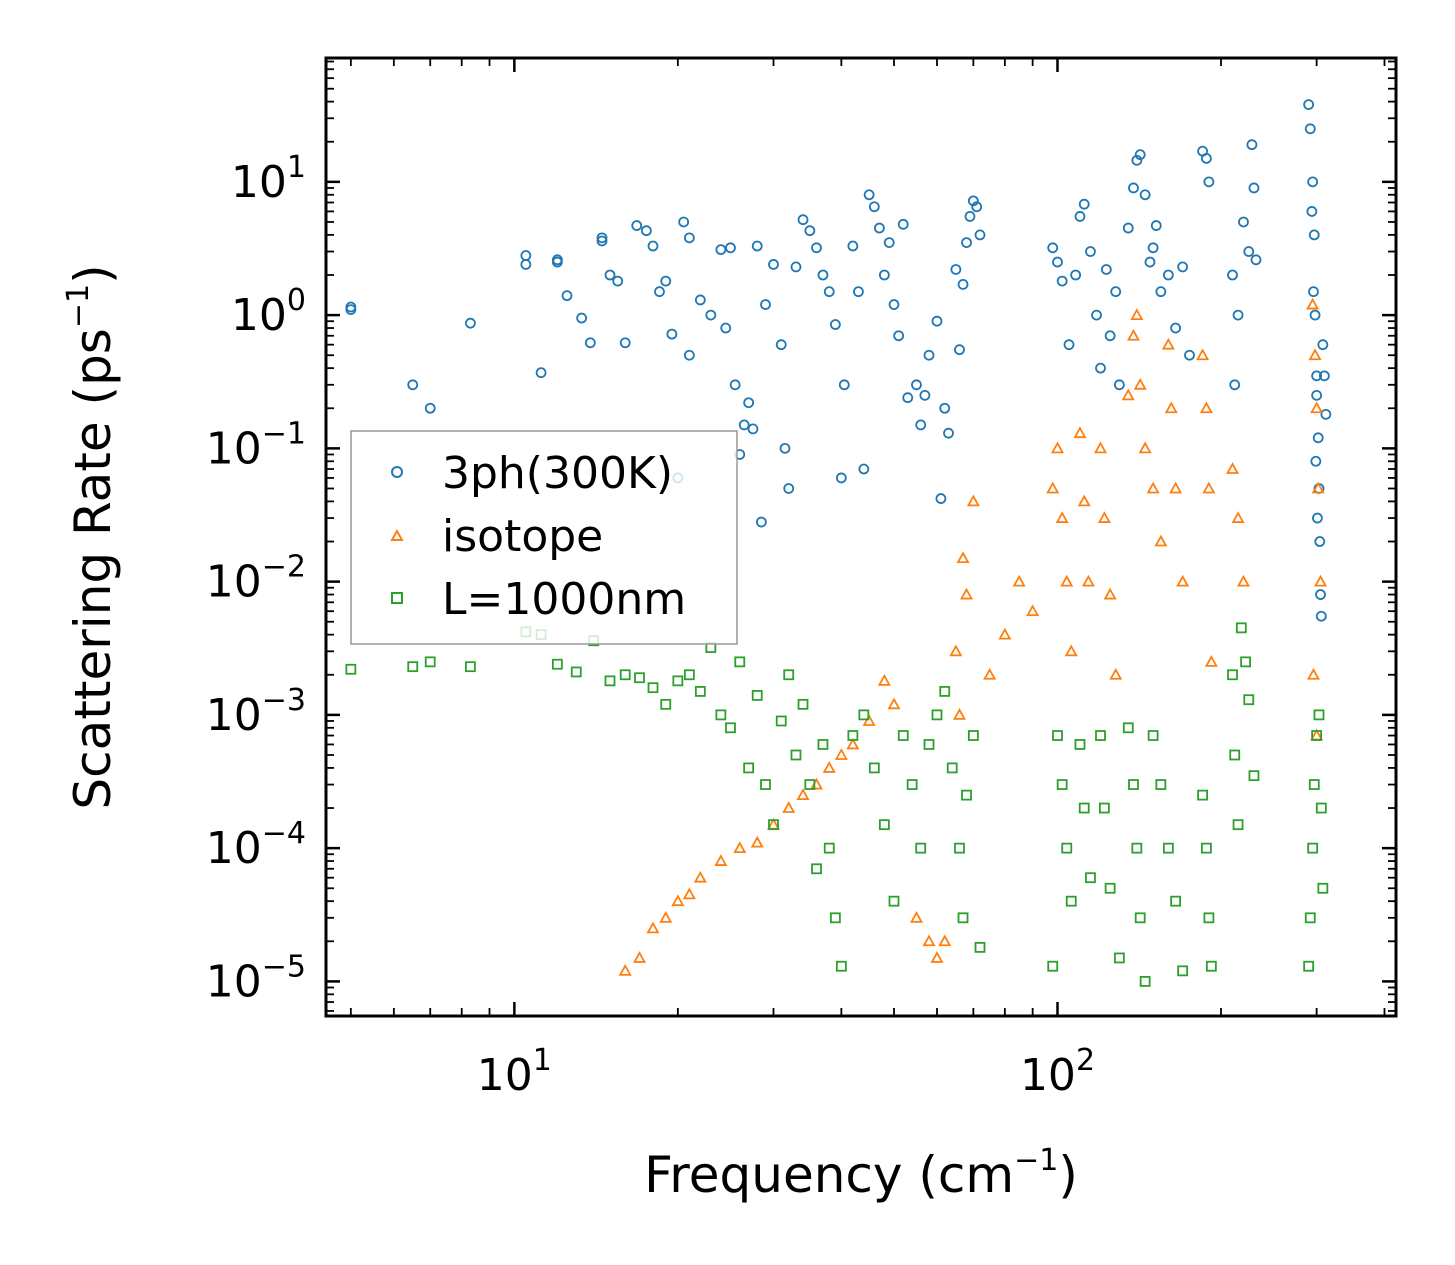 This screenshot has width=1455, height=1265. I want to click on legend: 3ph(300K) isotope L=1000nm, so click(544, 537).